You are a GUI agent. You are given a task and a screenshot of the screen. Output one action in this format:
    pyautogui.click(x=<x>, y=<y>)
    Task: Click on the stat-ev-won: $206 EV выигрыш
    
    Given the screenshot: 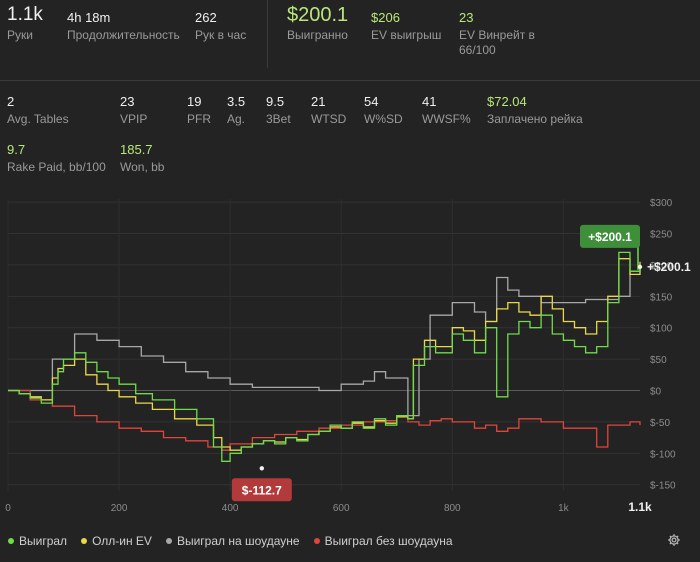 What is the action you would take?
    pyautogui.click(x=406, y=26)
    